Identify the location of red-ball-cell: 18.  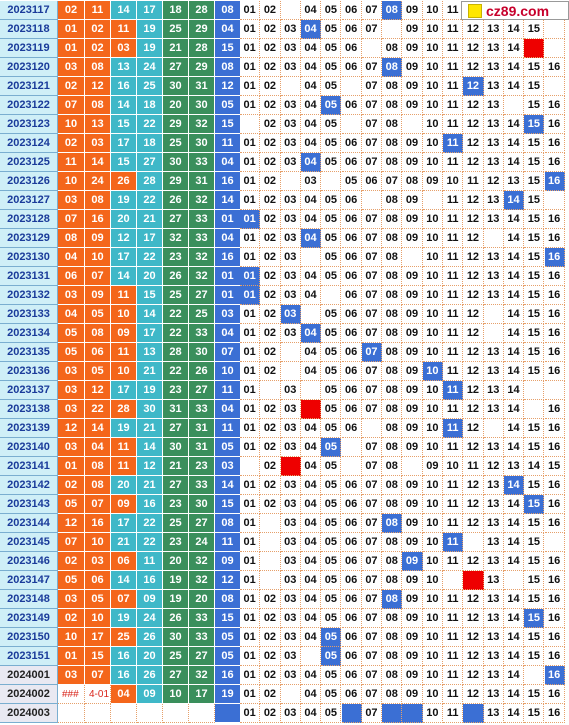
(150, 143).